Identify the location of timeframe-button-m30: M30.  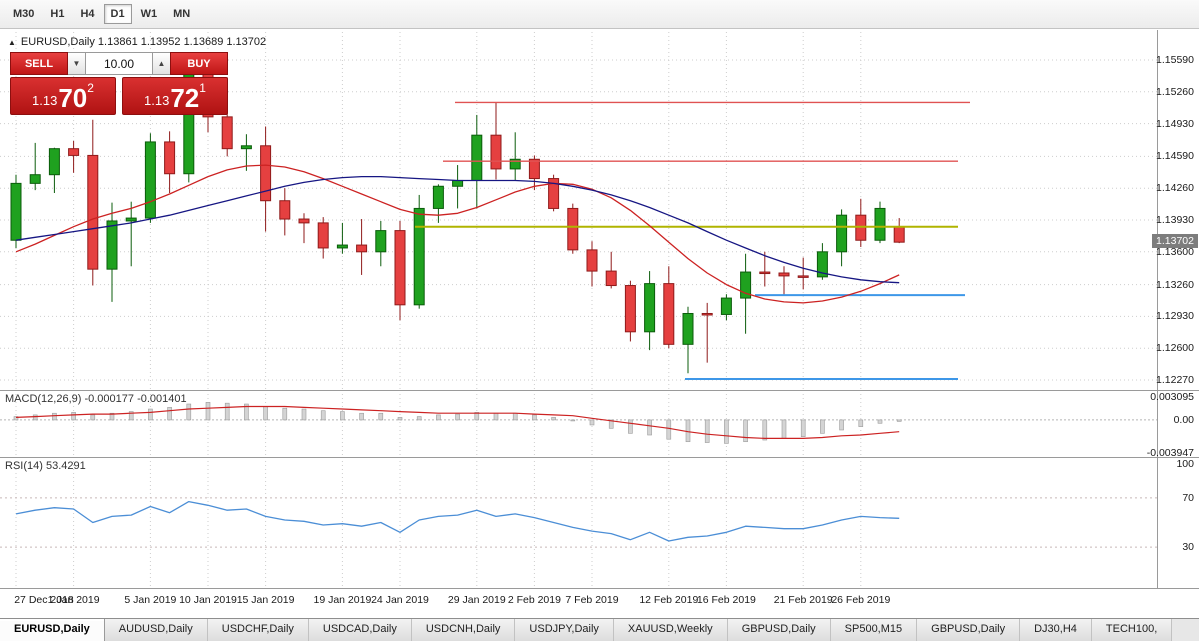
(23, 14).